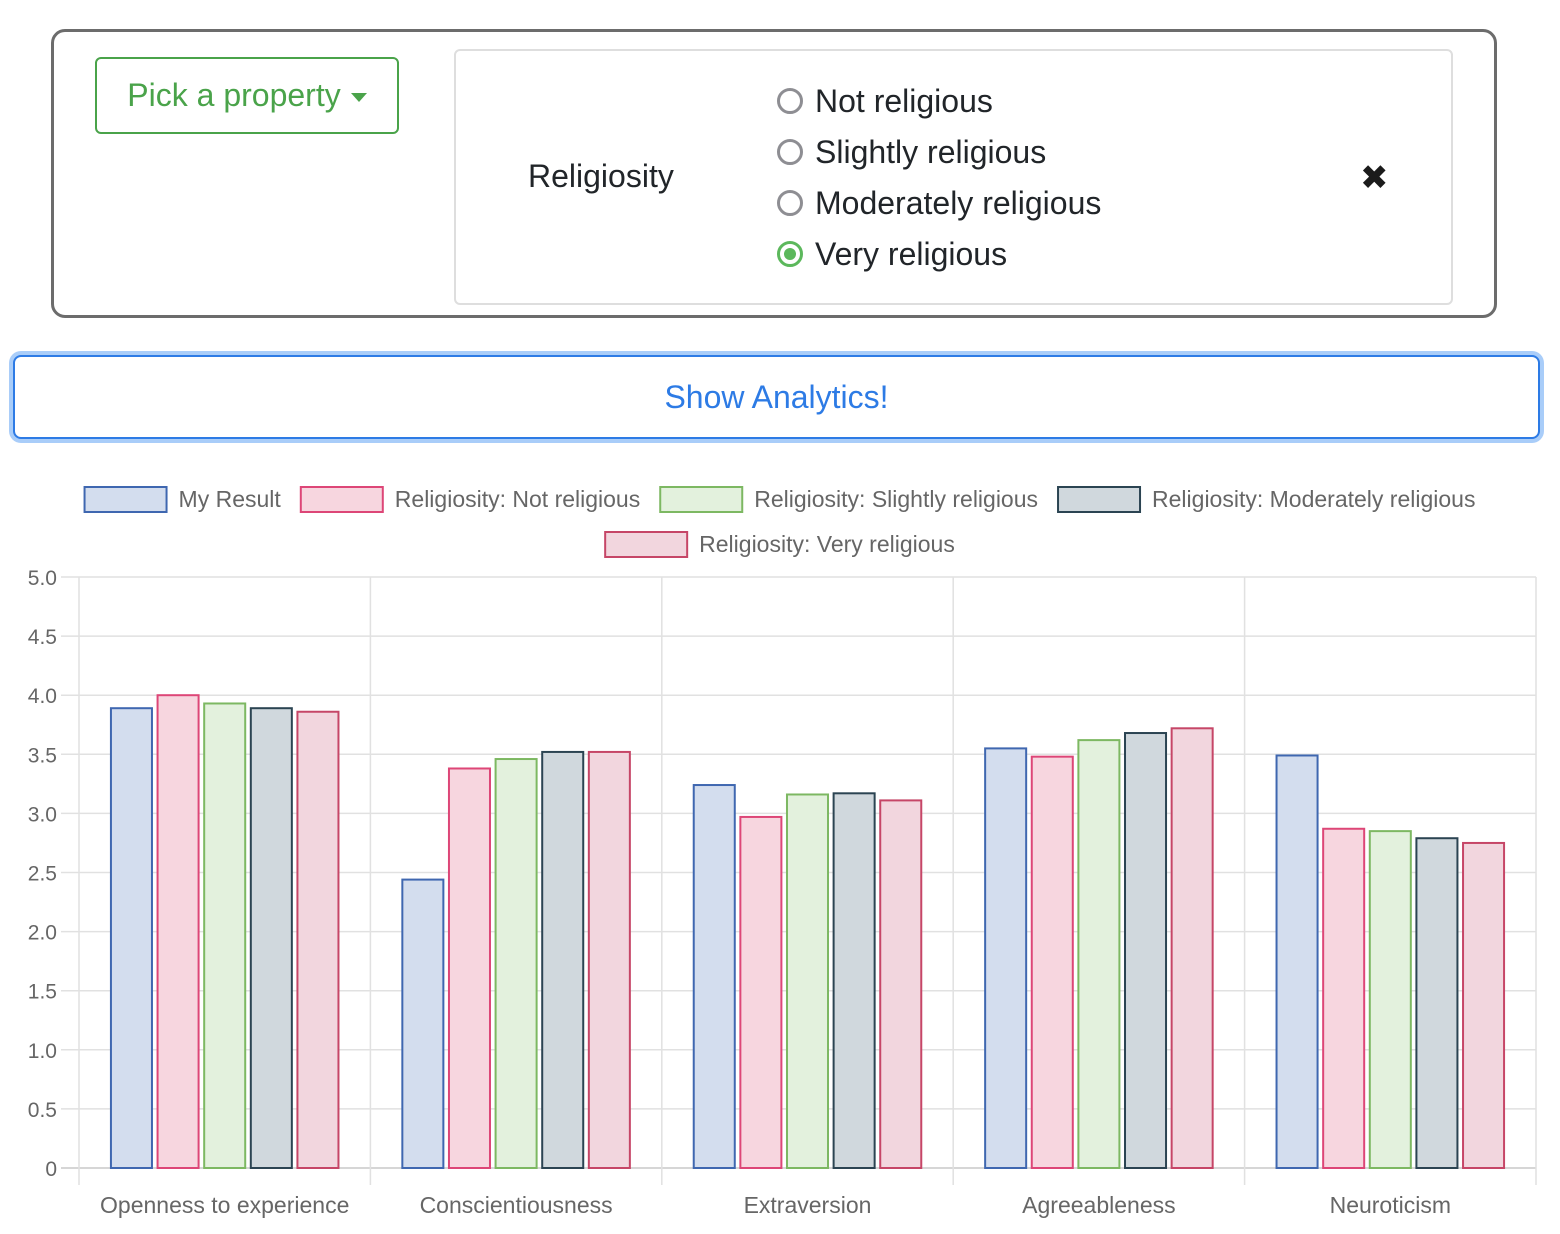 The width and height of the screenshot is (1560, 1234). Describe the element at coordinates (931, 151) in the screenshot. I see `radio-label: Slightly religious` at that location.